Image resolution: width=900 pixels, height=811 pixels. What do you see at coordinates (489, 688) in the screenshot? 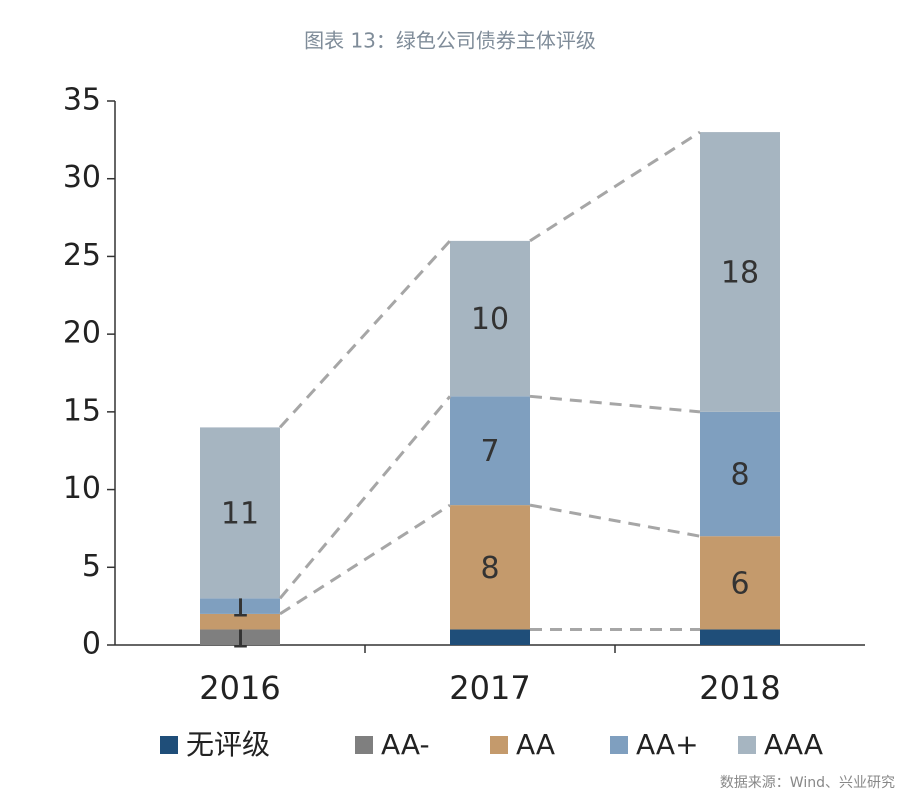
I see `x-tick-label: 2017` at bounding box center [489, 688].